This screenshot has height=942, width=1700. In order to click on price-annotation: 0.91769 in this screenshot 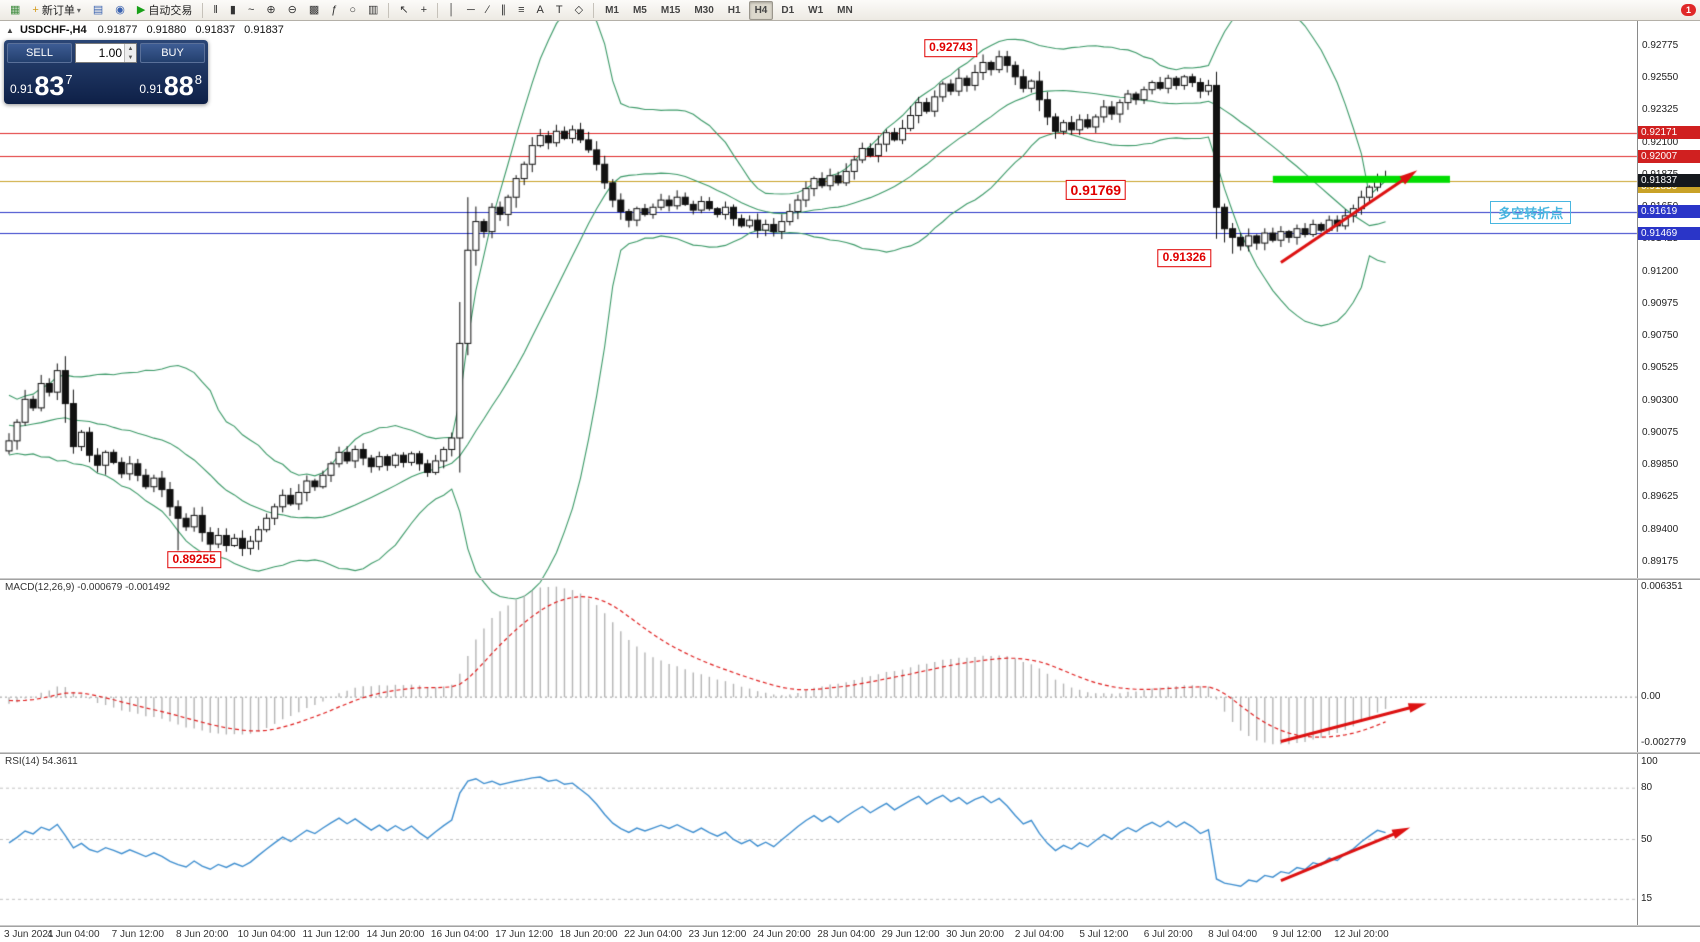, I will do `click(1096, 190)`.